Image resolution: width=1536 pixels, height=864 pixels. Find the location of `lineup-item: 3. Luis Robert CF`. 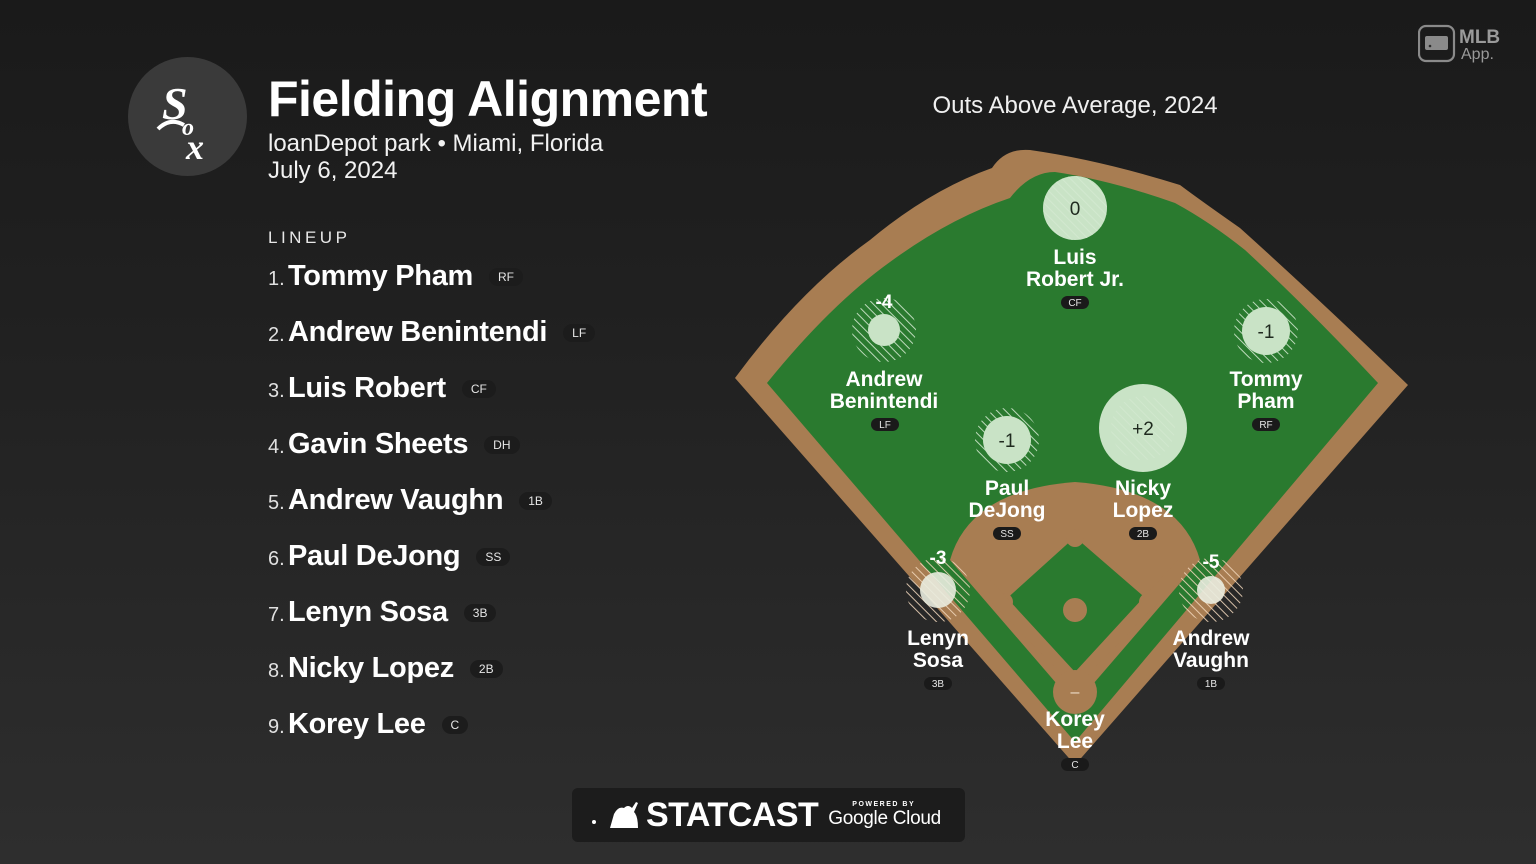

lineup-item: 3. Luis Robert CF is located at coordinates (431, 400).